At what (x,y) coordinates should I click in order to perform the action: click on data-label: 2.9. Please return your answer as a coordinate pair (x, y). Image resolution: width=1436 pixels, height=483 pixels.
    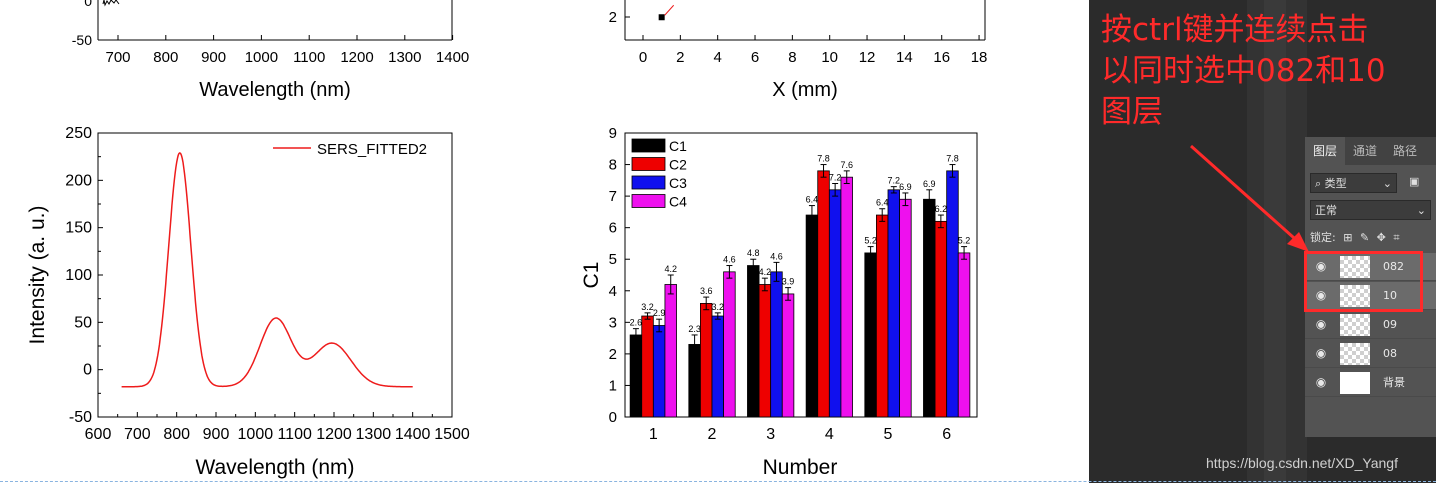
    Looking at the image, I should click on (659, 313).